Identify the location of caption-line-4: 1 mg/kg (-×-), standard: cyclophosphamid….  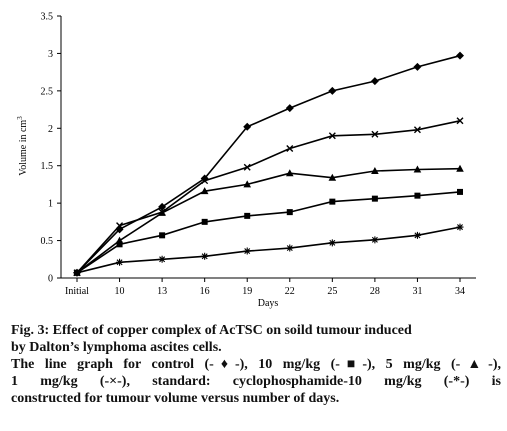
(256, 381).